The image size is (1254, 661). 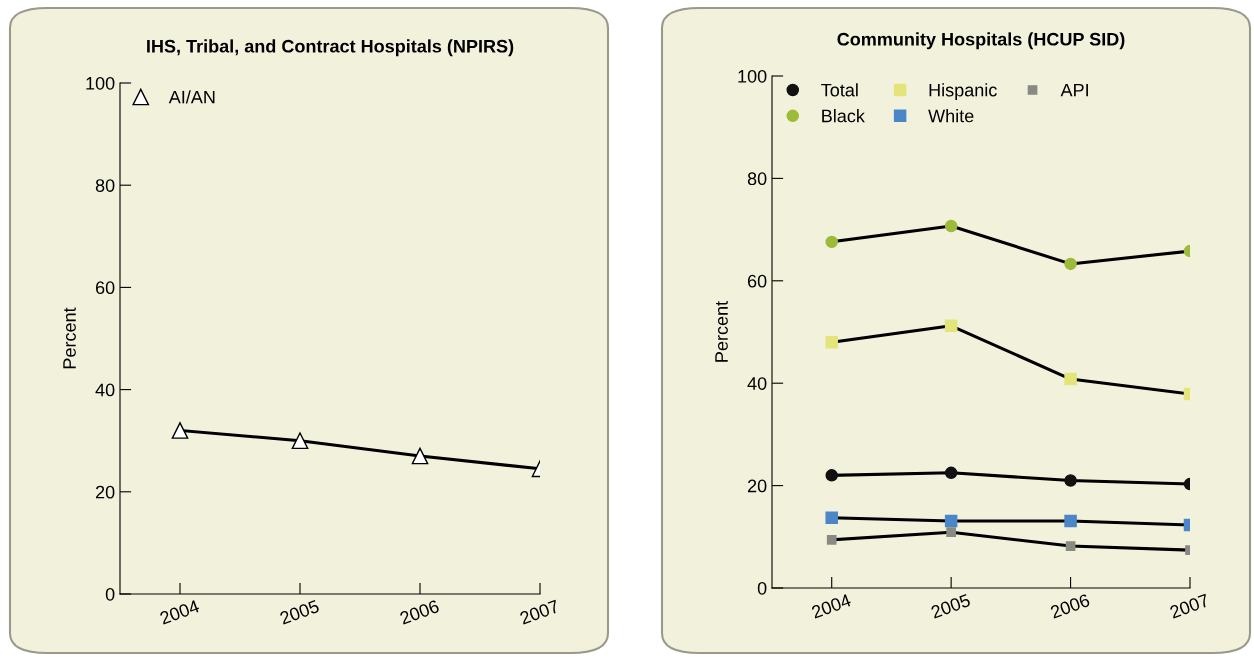 I want to click on legend-label: API, so click(x=1074, y=90).